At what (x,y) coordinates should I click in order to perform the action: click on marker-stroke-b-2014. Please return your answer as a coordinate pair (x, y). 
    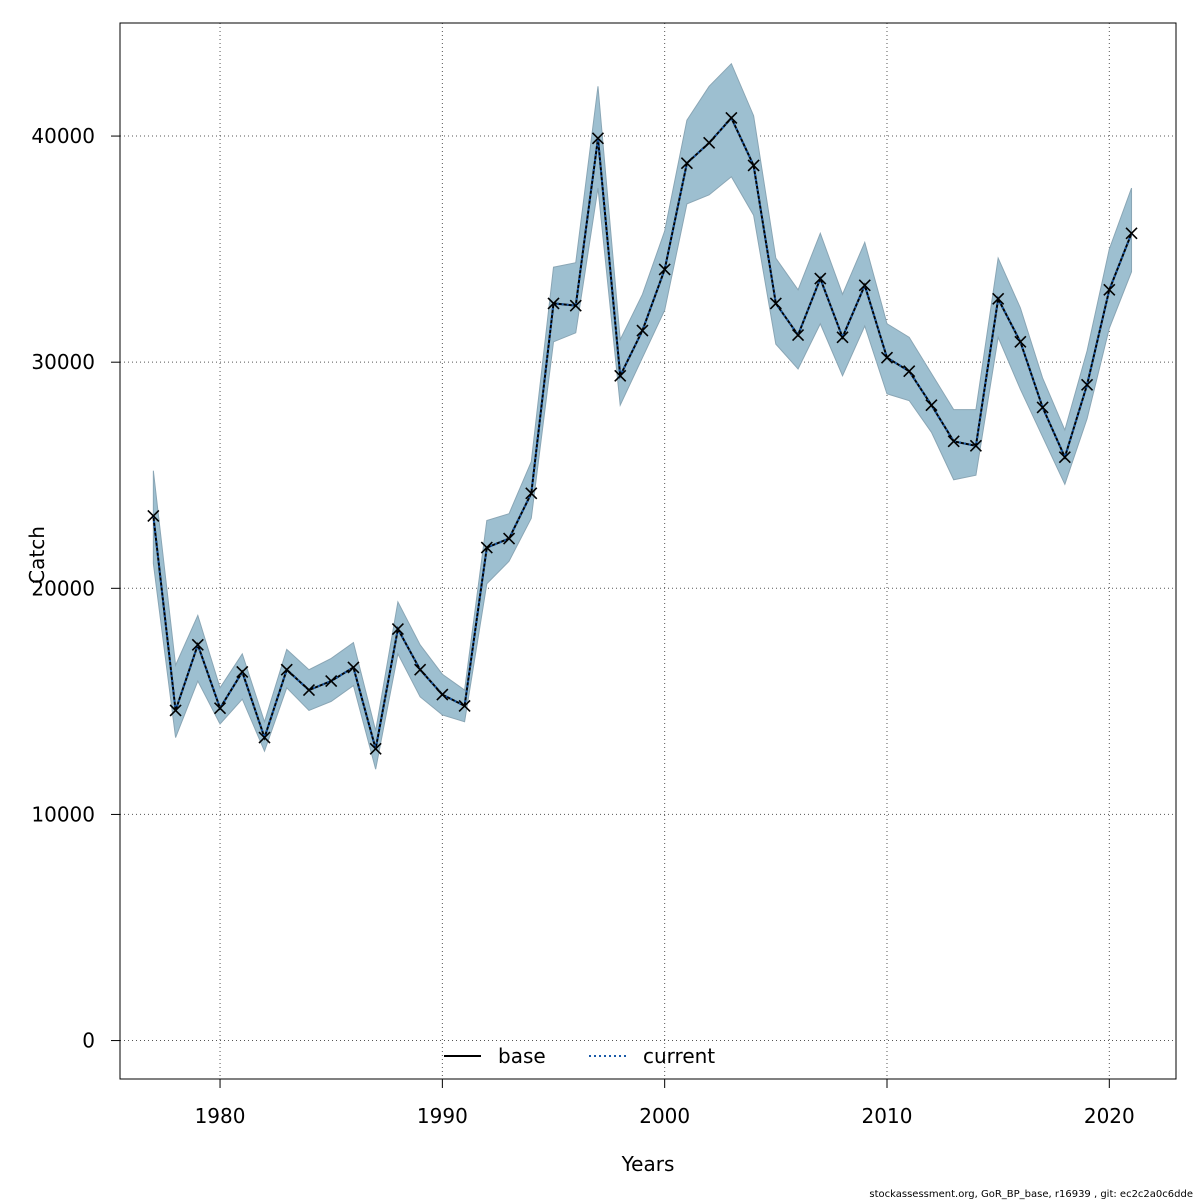
    Looking at the image, I should click on (975, 445).